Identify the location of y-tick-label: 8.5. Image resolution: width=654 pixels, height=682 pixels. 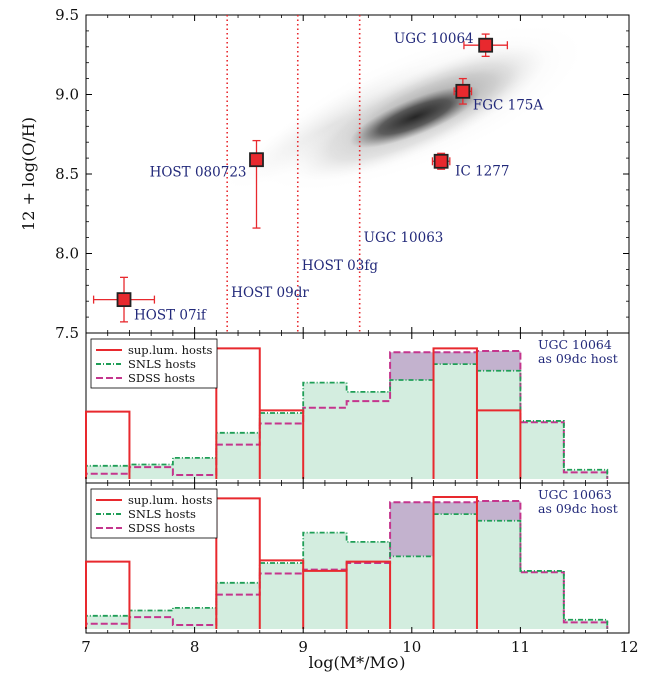
(67, 174).